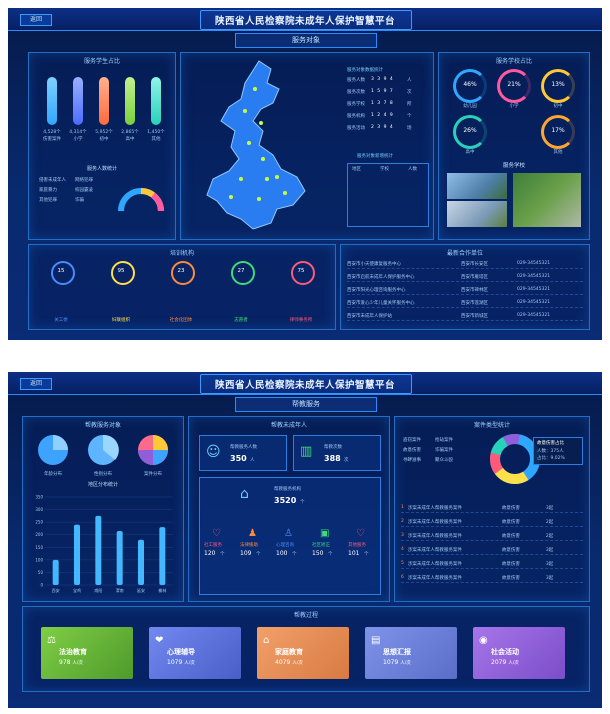 This screenshot has height=714, width=610. I want to click on partner-name: 西安市阳光心理咨询服务中心, so click(376, 290).